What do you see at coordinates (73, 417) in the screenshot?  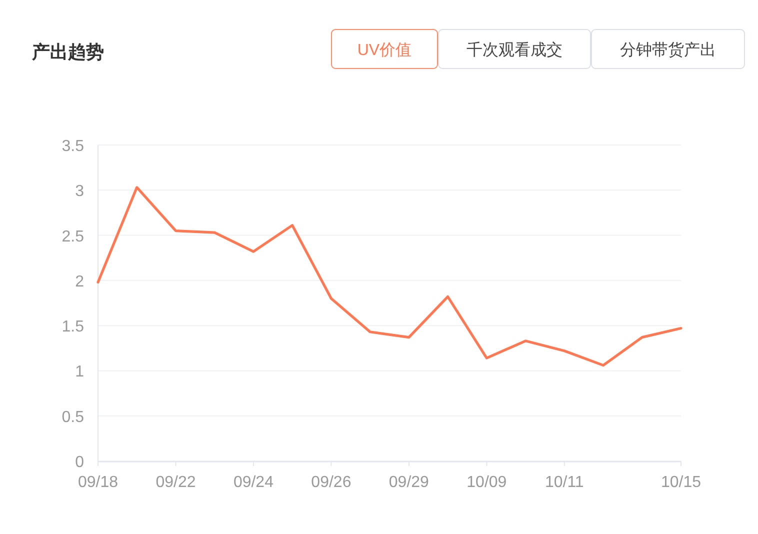 I see `ytick: 0.5` at bounding box center [73, 417].